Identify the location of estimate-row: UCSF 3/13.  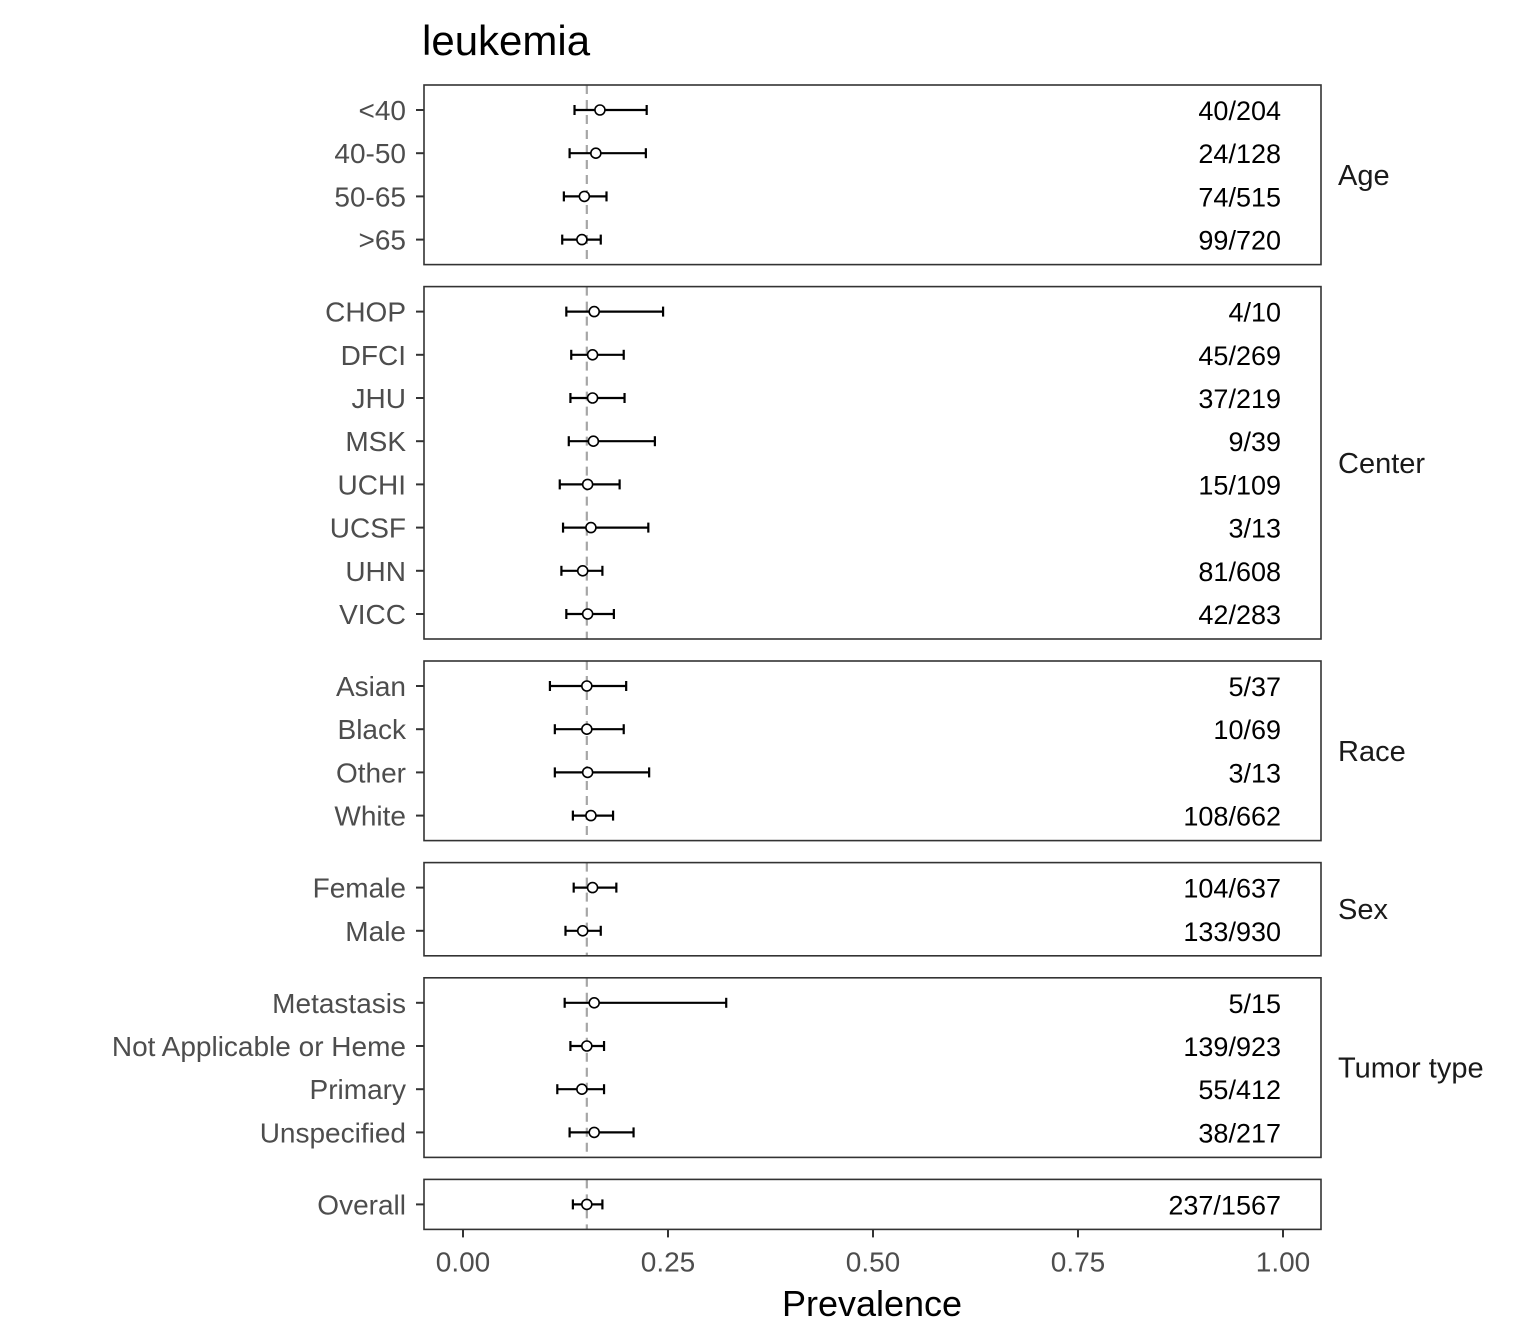
(805, 528).